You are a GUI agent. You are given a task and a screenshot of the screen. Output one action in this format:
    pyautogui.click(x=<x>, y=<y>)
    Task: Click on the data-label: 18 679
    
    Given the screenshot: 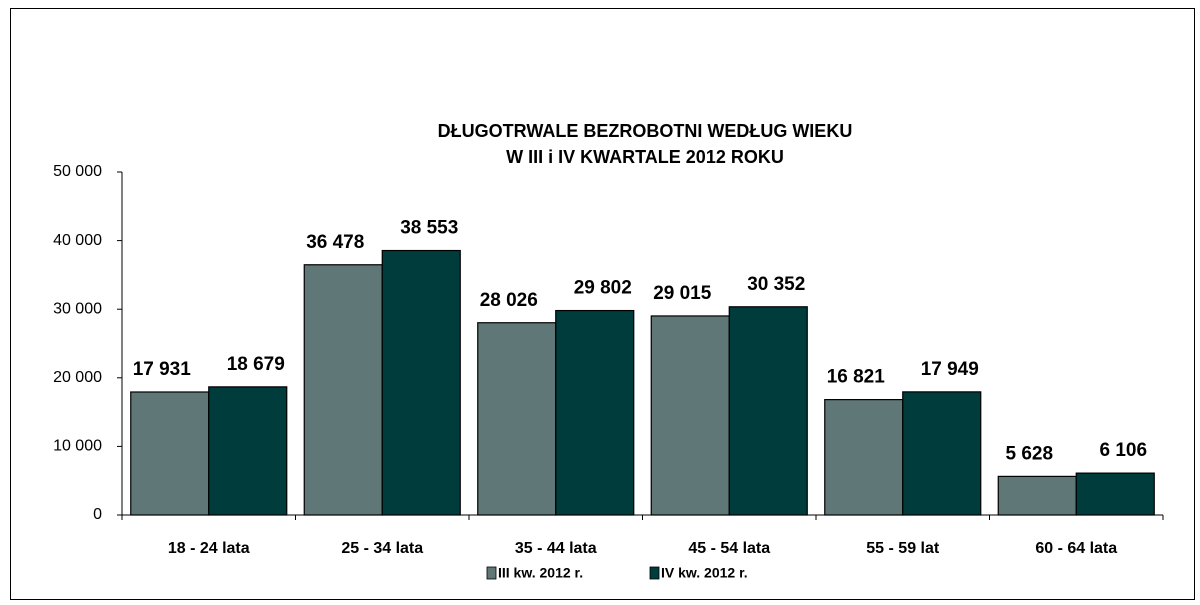 What is the action you would take?
    pyautogui.click(x=256, y=364)
    